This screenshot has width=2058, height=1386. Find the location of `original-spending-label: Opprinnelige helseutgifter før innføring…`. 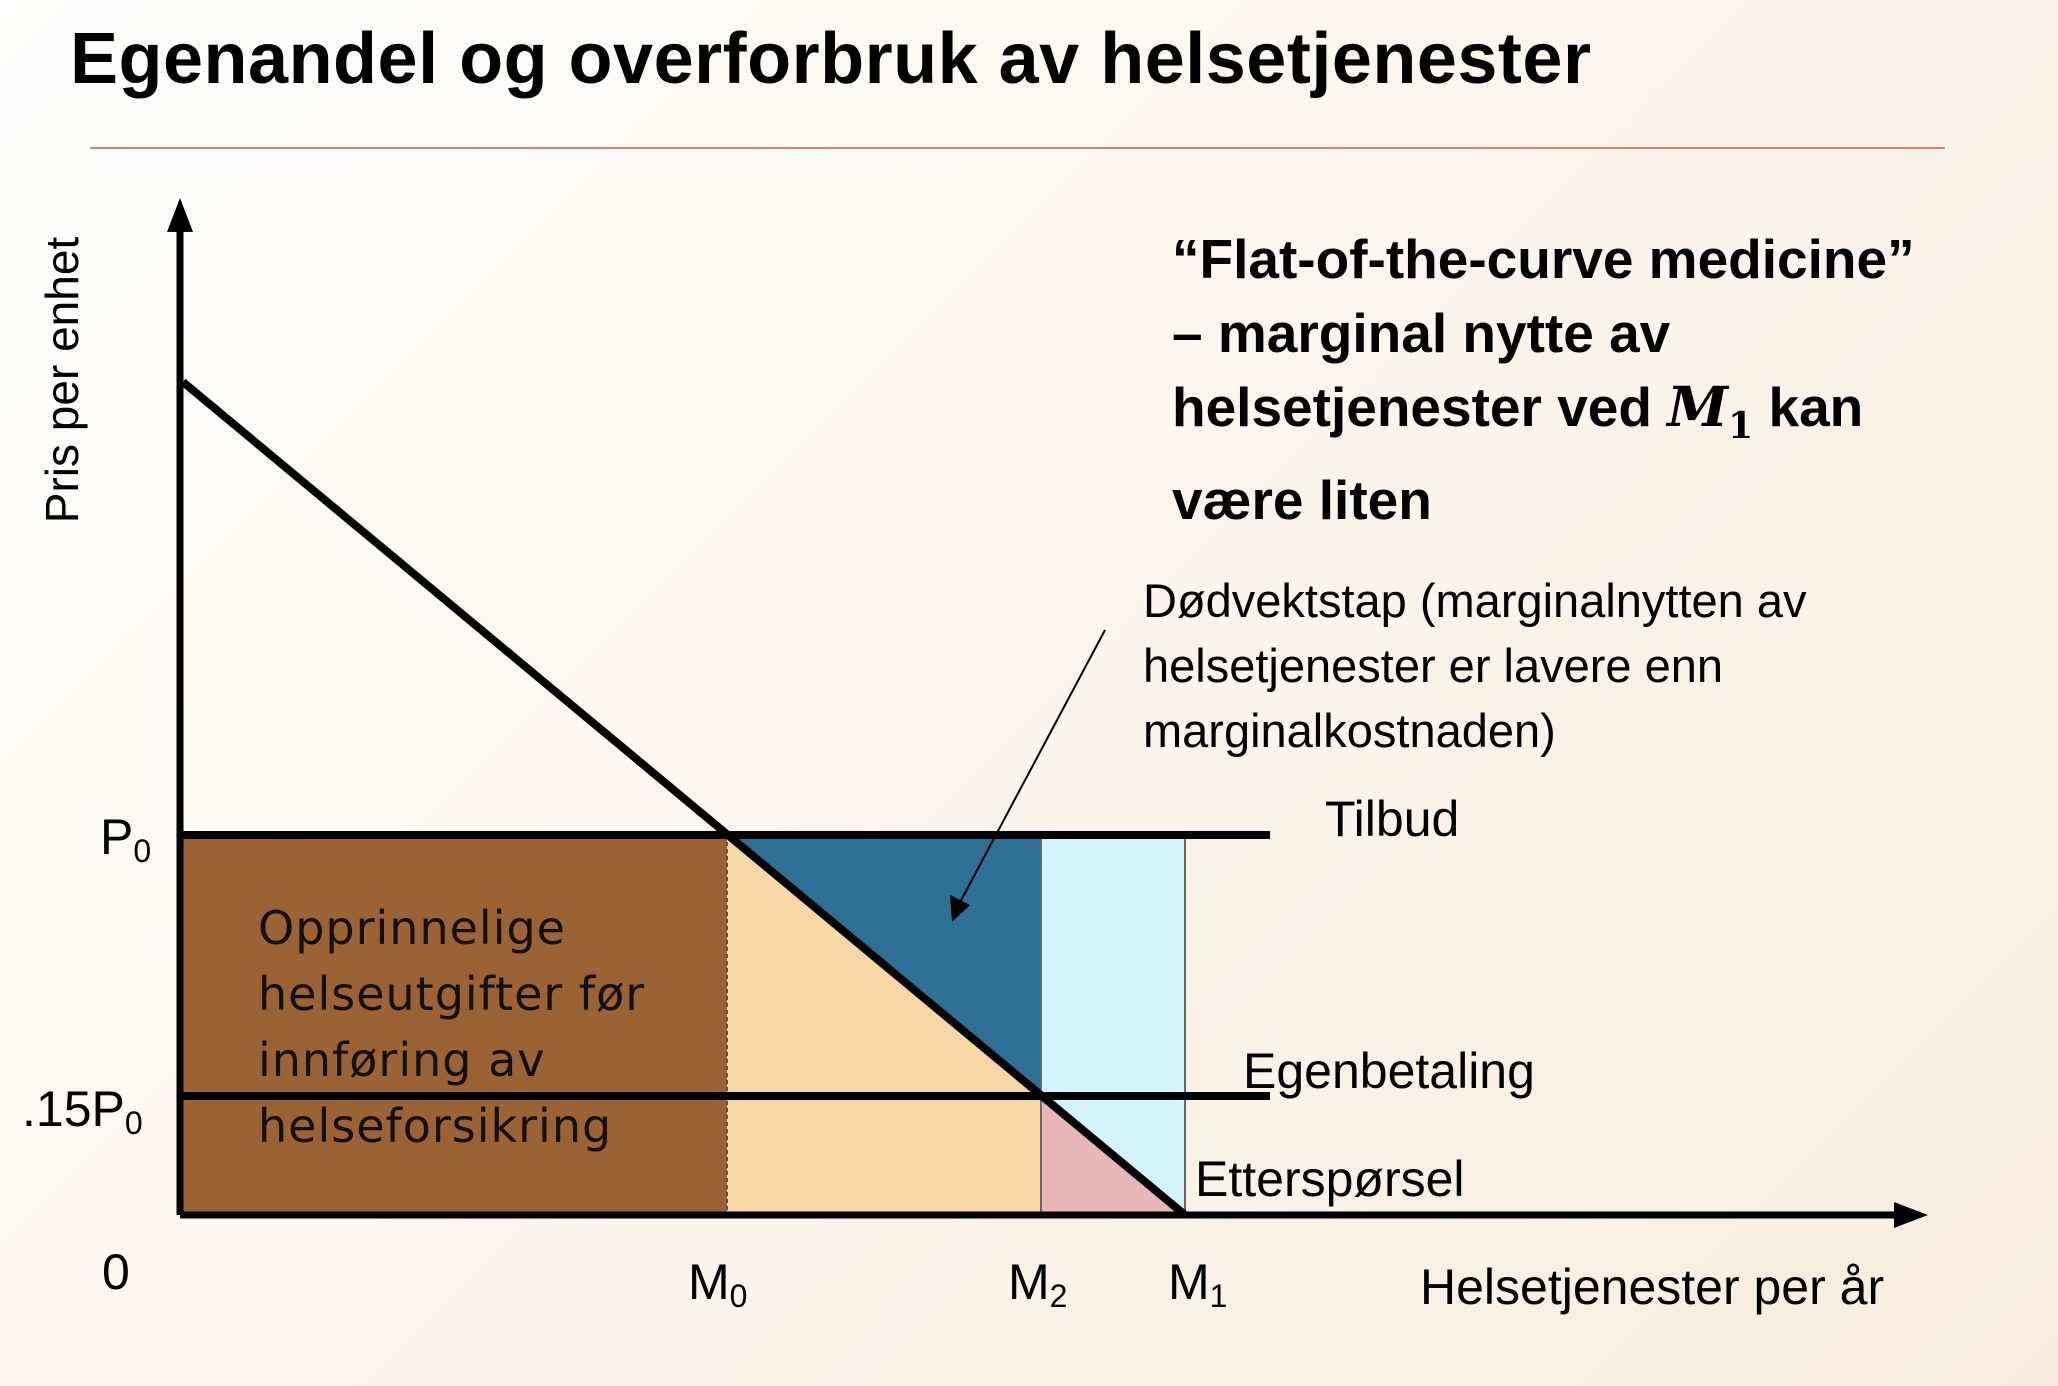

original-spending-label: Opprinnelige helseutgifter før innføring… is located at coordinates (452, 1027).